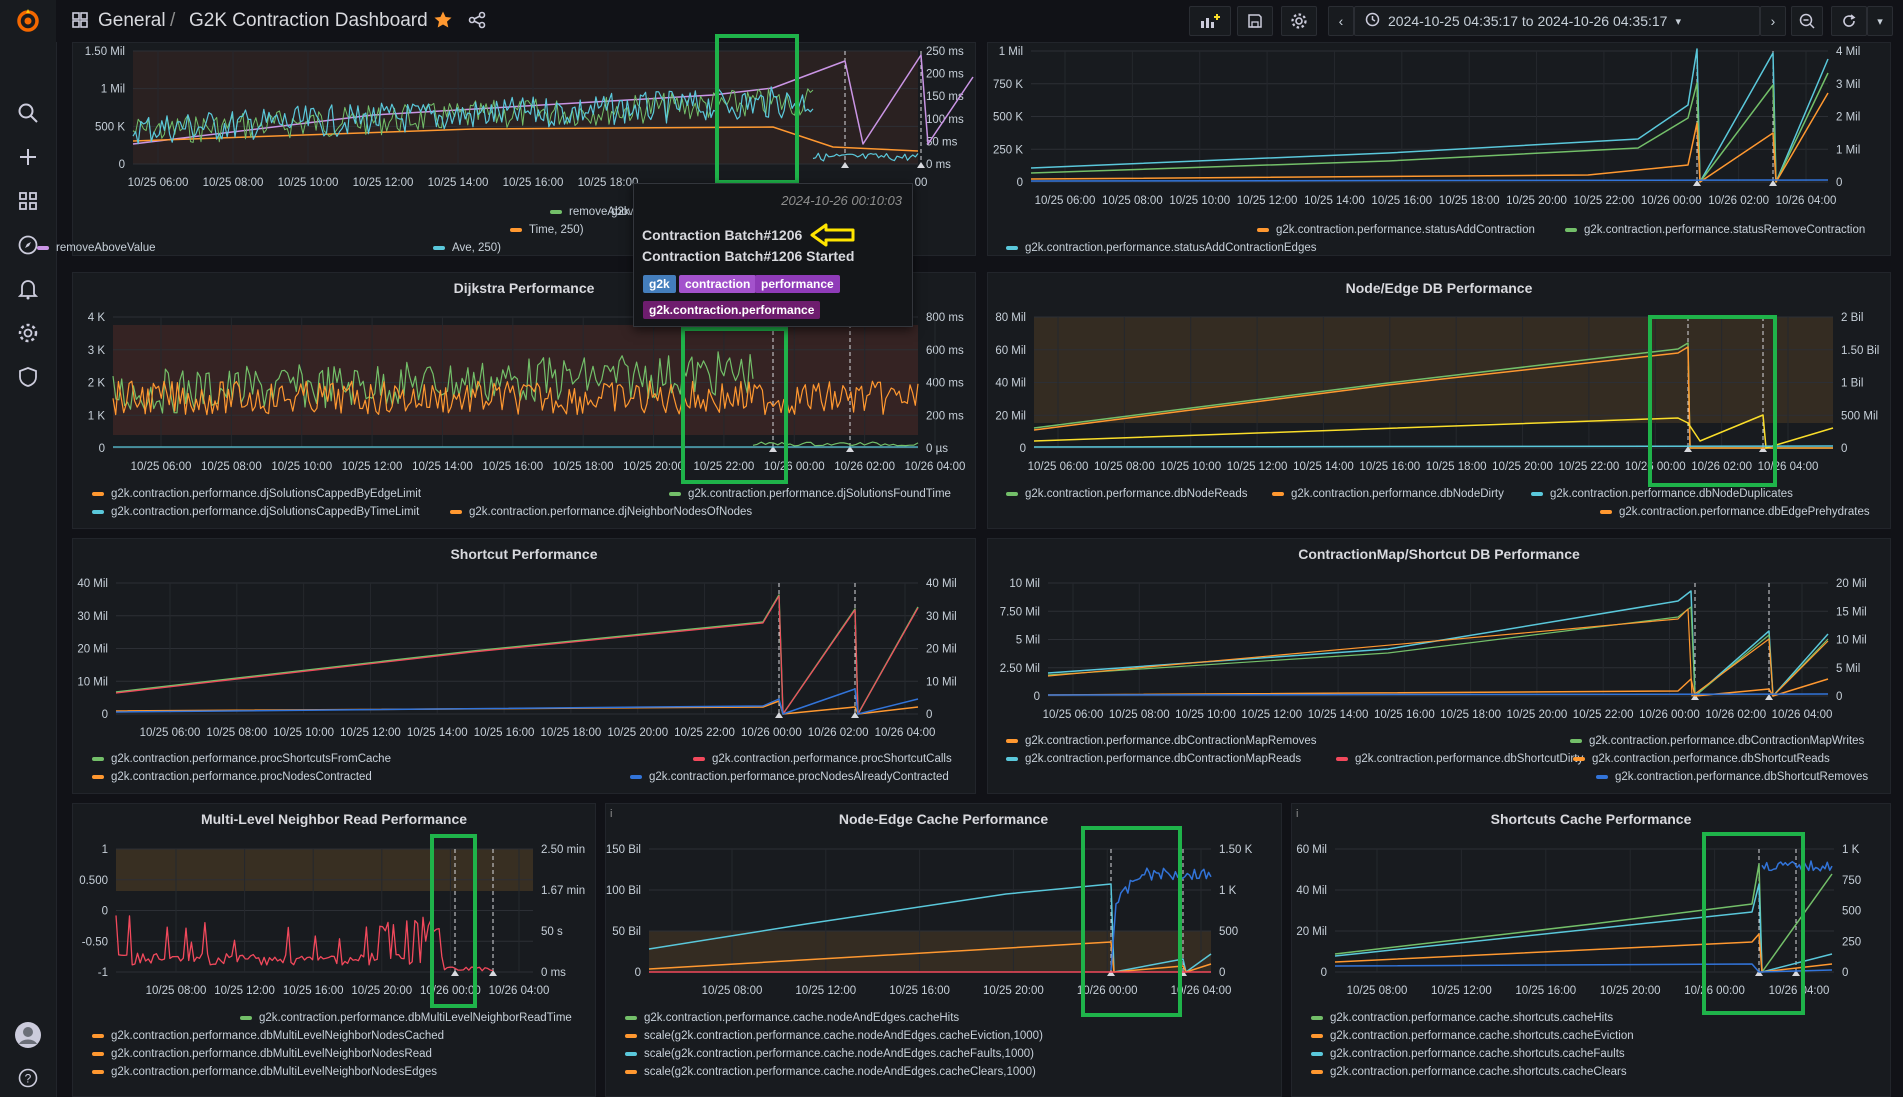 The image size is (1903, 1097). What do you see at coordinates (467, 248) in the screenshot?
I see `legend-item: Ave, 250)` at bounding box center [467, 248].